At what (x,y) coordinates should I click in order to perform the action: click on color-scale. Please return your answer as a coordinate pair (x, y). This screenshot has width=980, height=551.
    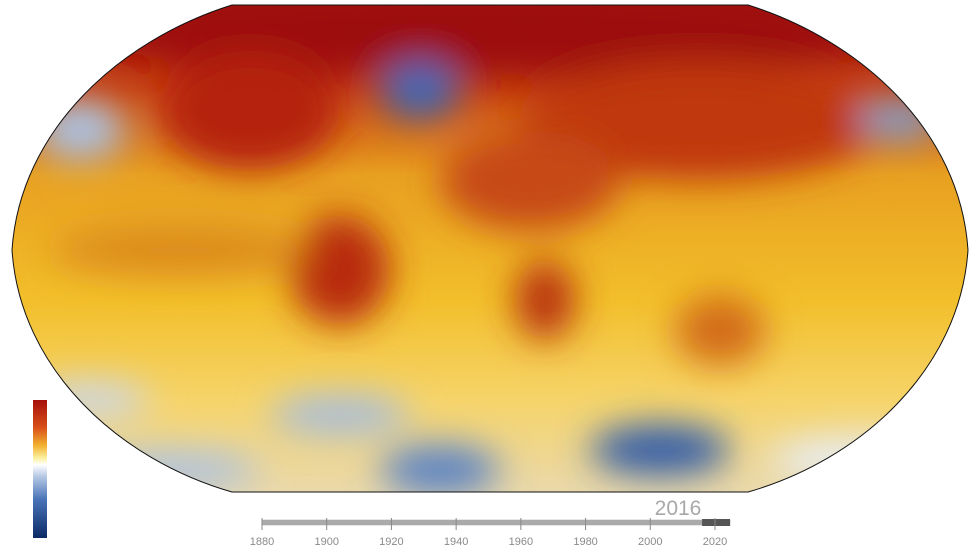
    Looking at the image, I should click on (40, 469).